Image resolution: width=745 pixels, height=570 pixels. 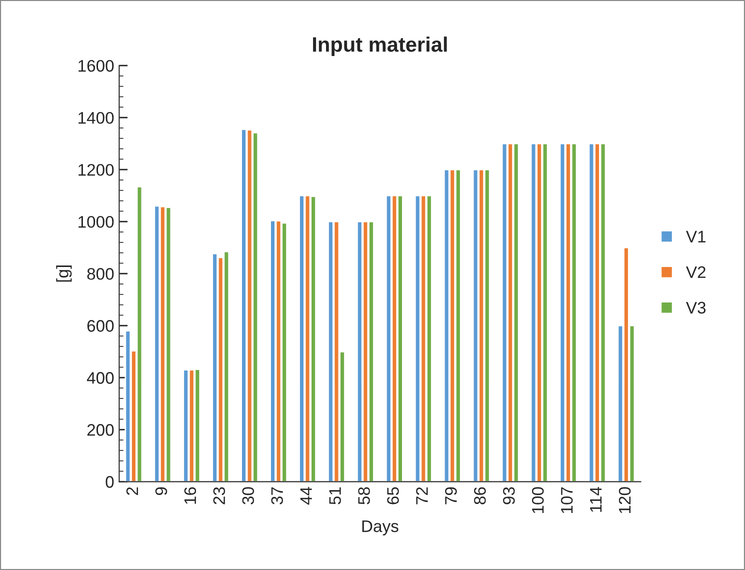 I want to click on legend-label: V2, so click(x=696, y=272).